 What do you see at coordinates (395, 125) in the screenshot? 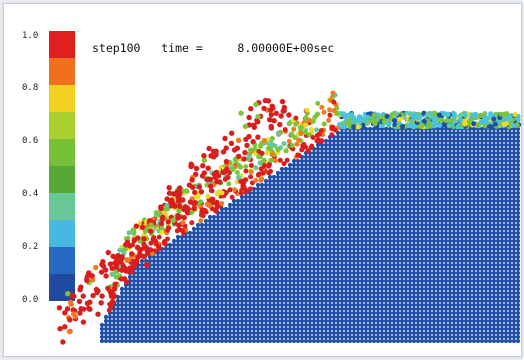
I see `surface-particle` at bounding box center [395, 125].